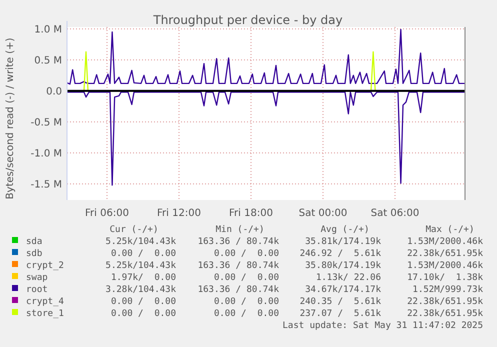 This screenshot has height=347, width=497. What do you see at coordinates (395, 213) in the screenshot?
I see `x-tick-label: Sat 06:00` at bounding box center [395, 213].